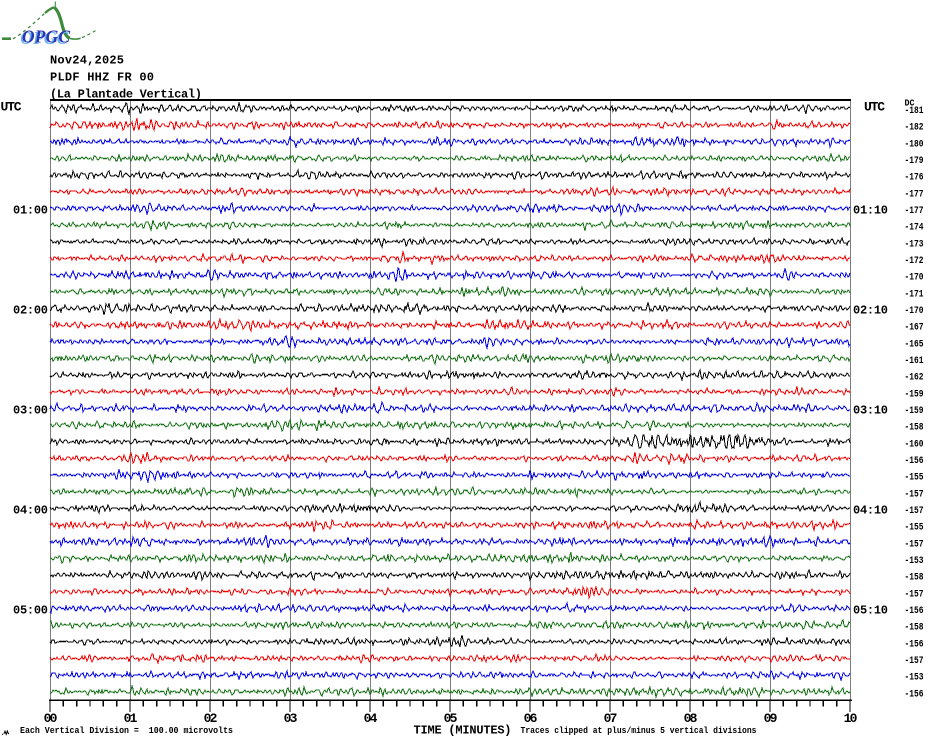 Image resolution: width=930 pixels, height=749 pixels. What do you see at coordinates (691, 718) in the screenshot?
I see `svg-text: 08` at bounding box center [691, 718].